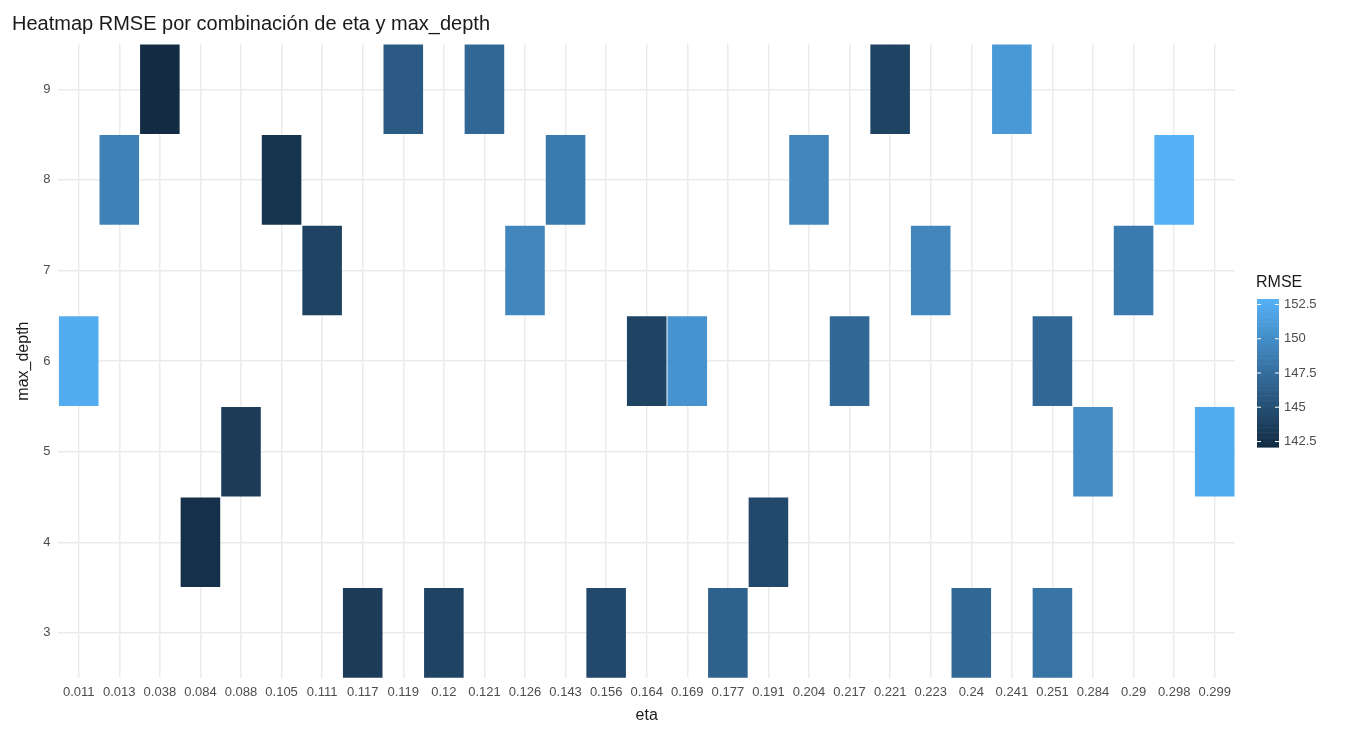 The width and height of the screenshot is (1353, 737). I want to click on x-tick-label: 0.29, so click(1133, 691).